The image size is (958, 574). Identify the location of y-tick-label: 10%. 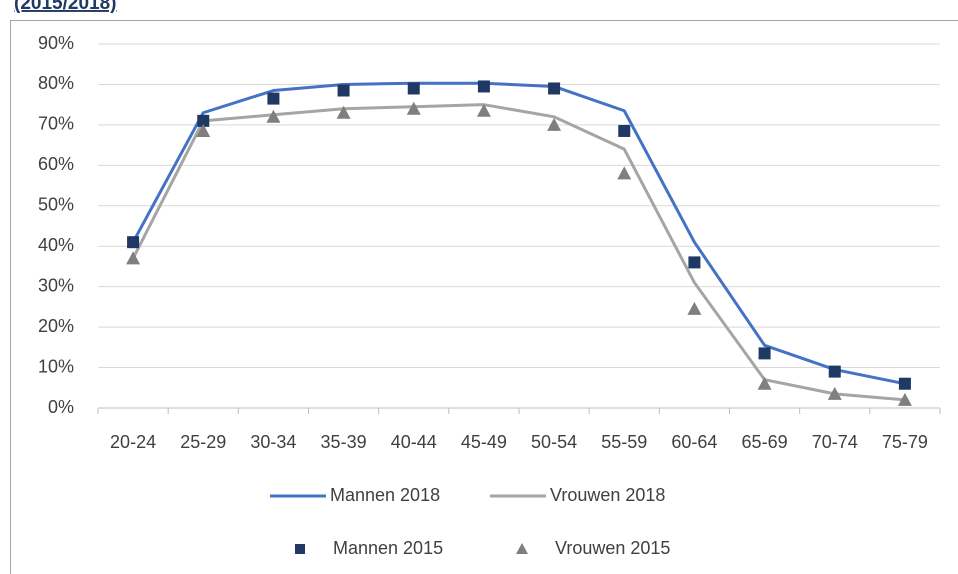
(56, 366).